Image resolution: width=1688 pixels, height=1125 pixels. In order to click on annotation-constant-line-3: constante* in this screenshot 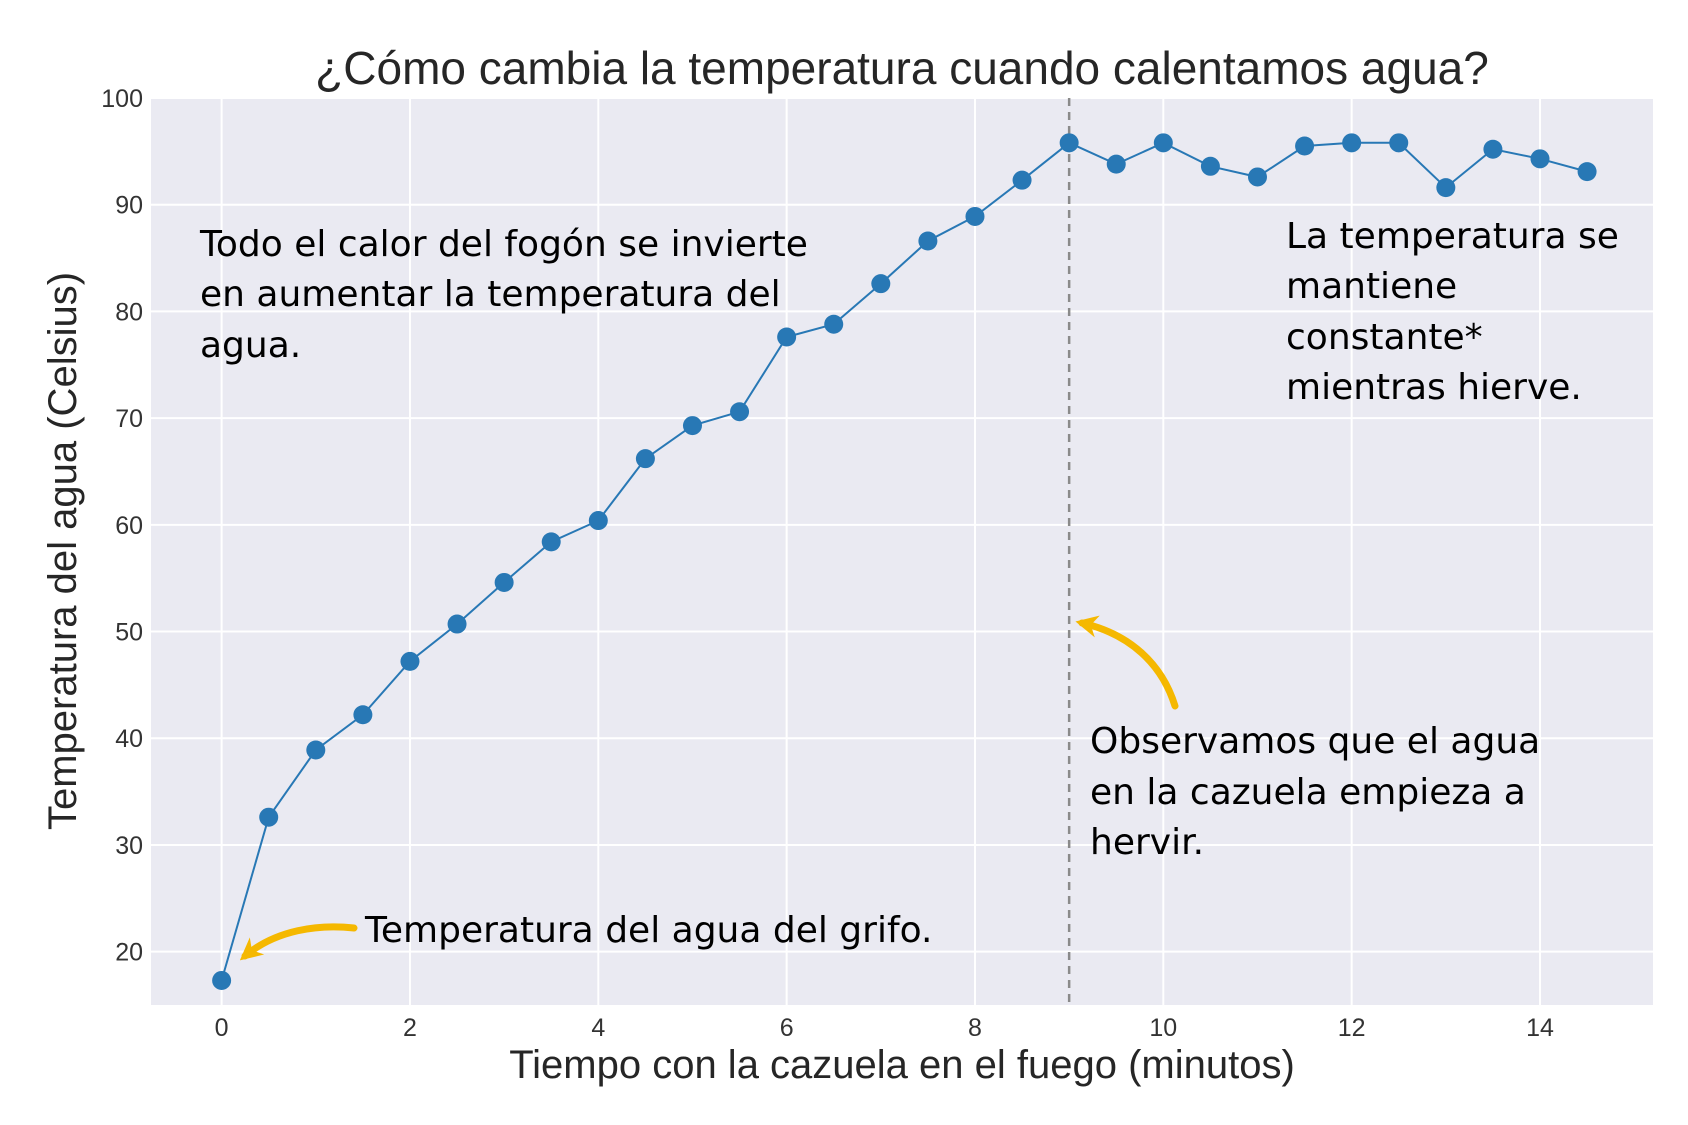, I will do `click(1384, 337)`.